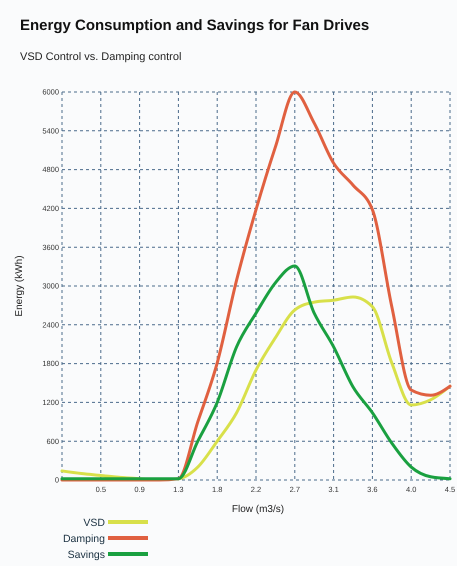 The image size is (457, 566). Describe the element at coordinates (86, 555) in the screenshot. I see `legend-label: Savings` at that location.